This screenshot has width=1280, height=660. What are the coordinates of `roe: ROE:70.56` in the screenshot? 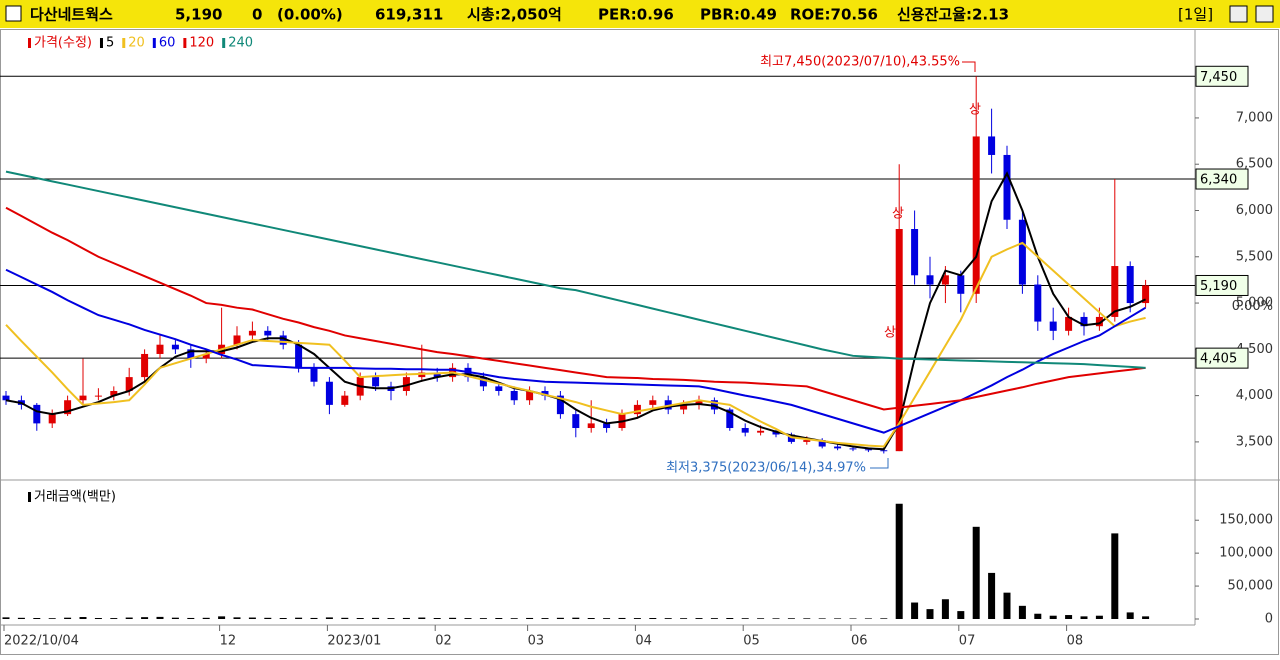 It's located at (834, 15).